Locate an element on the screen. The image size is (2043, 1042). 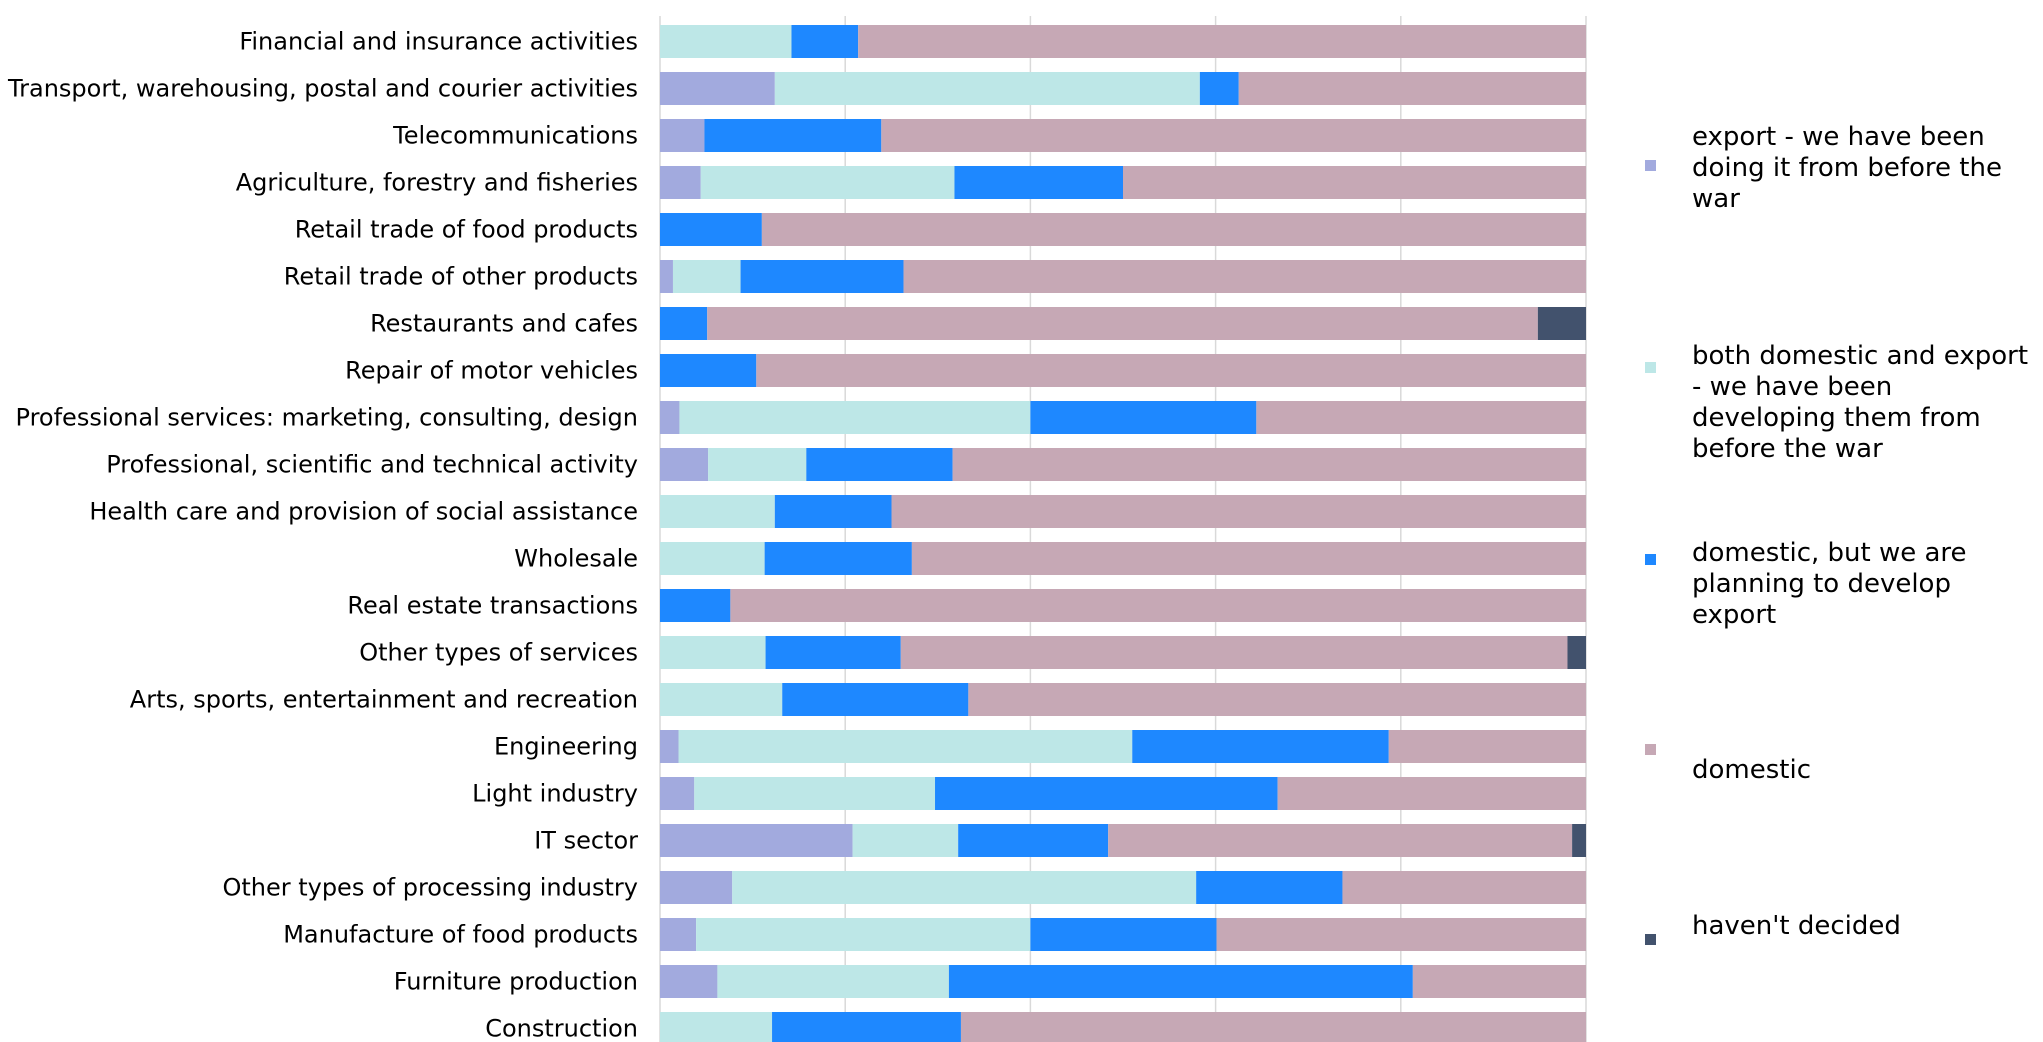
category-label: Retail trade of food products is located at coordinates (466, 230).